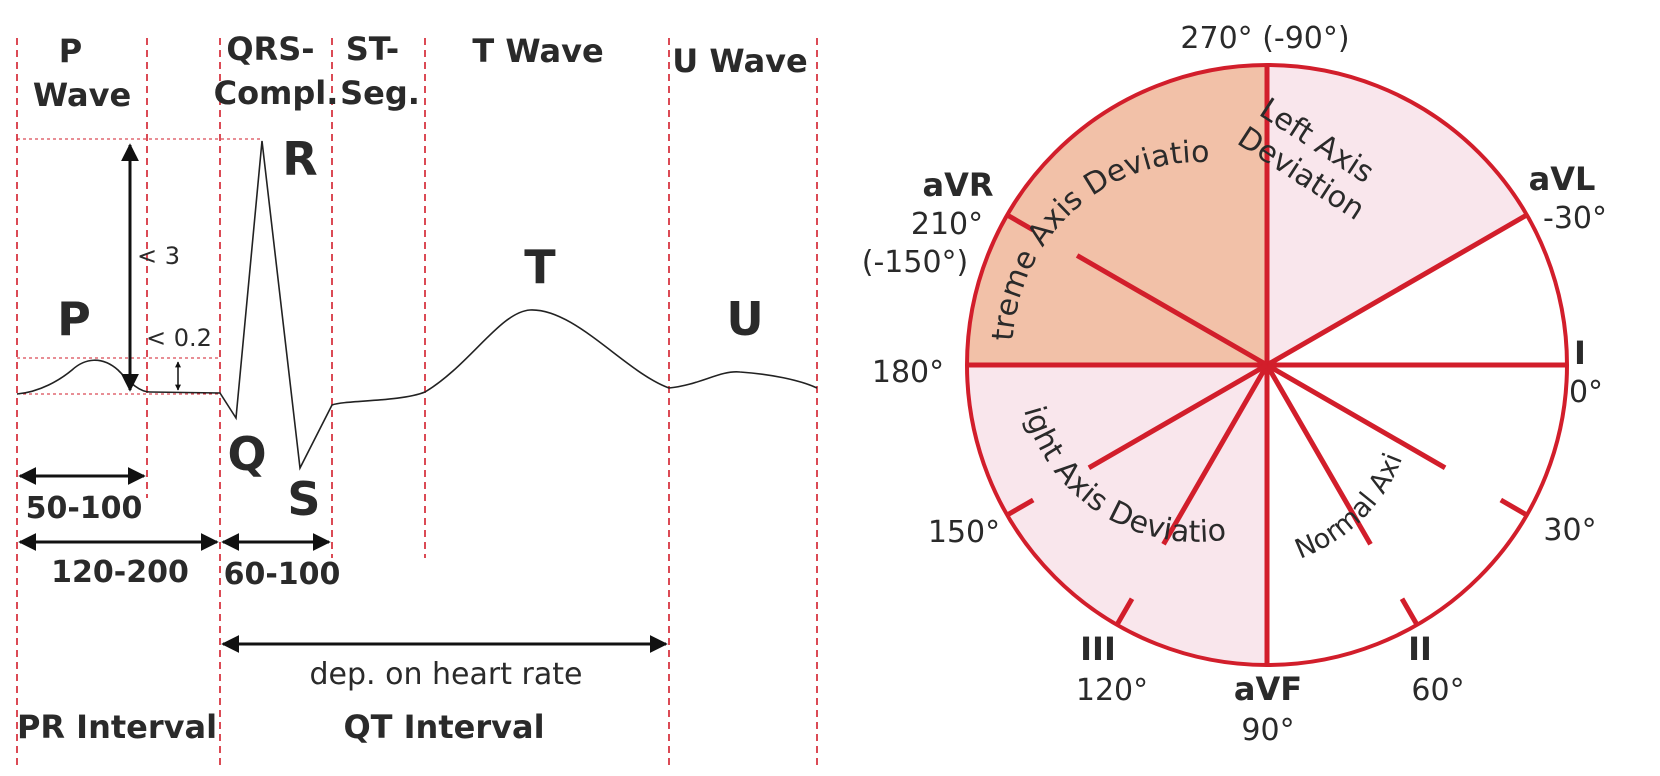  Describe the element at coordinates (915, 262) in the screenshot. I see `angle-minus-150: (-150°)` at that location.